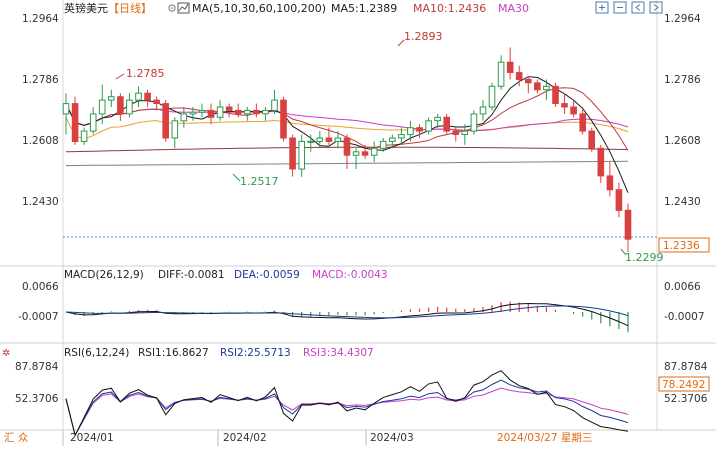 This screenshot has width=716, height=450. I want to click on rsi-tick-left-1: 52.3706, so click(37, 399).